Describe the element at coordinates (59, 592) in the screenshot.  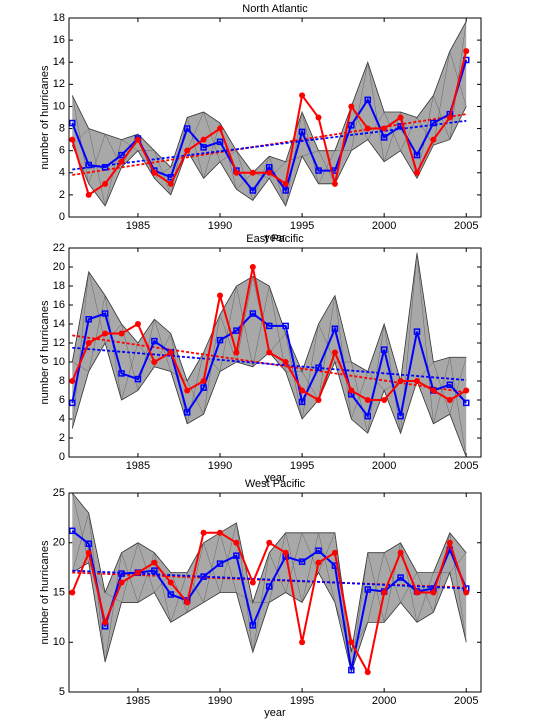
I see `y-tick-label: 15` at that location.